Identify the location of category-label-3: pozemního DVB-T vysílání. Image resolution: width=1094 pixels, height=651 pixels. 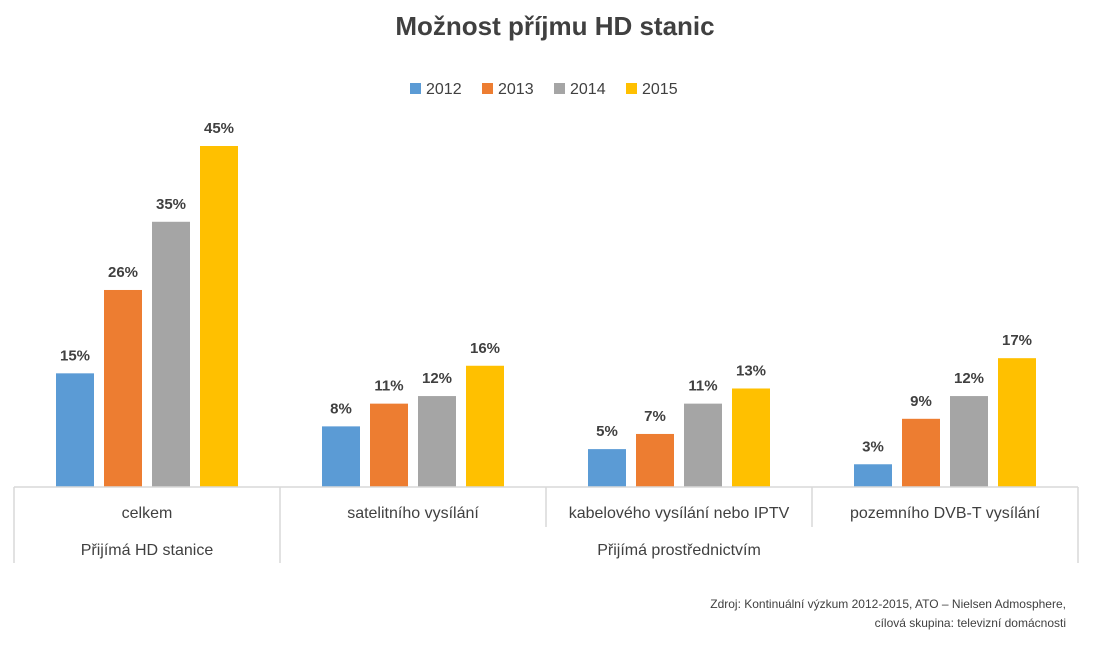
(945, 513).